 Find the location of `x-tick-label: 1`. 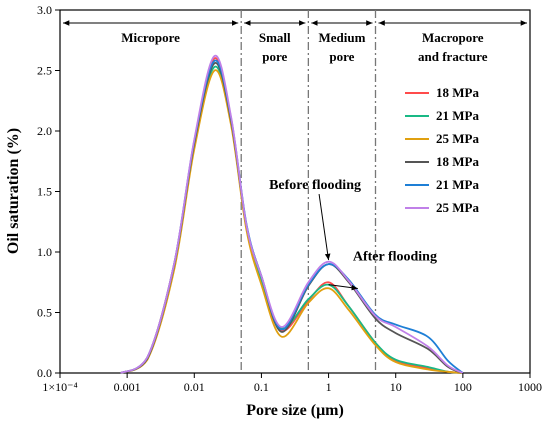

x-tick-label: 1 is located at coordinates (329, 387).